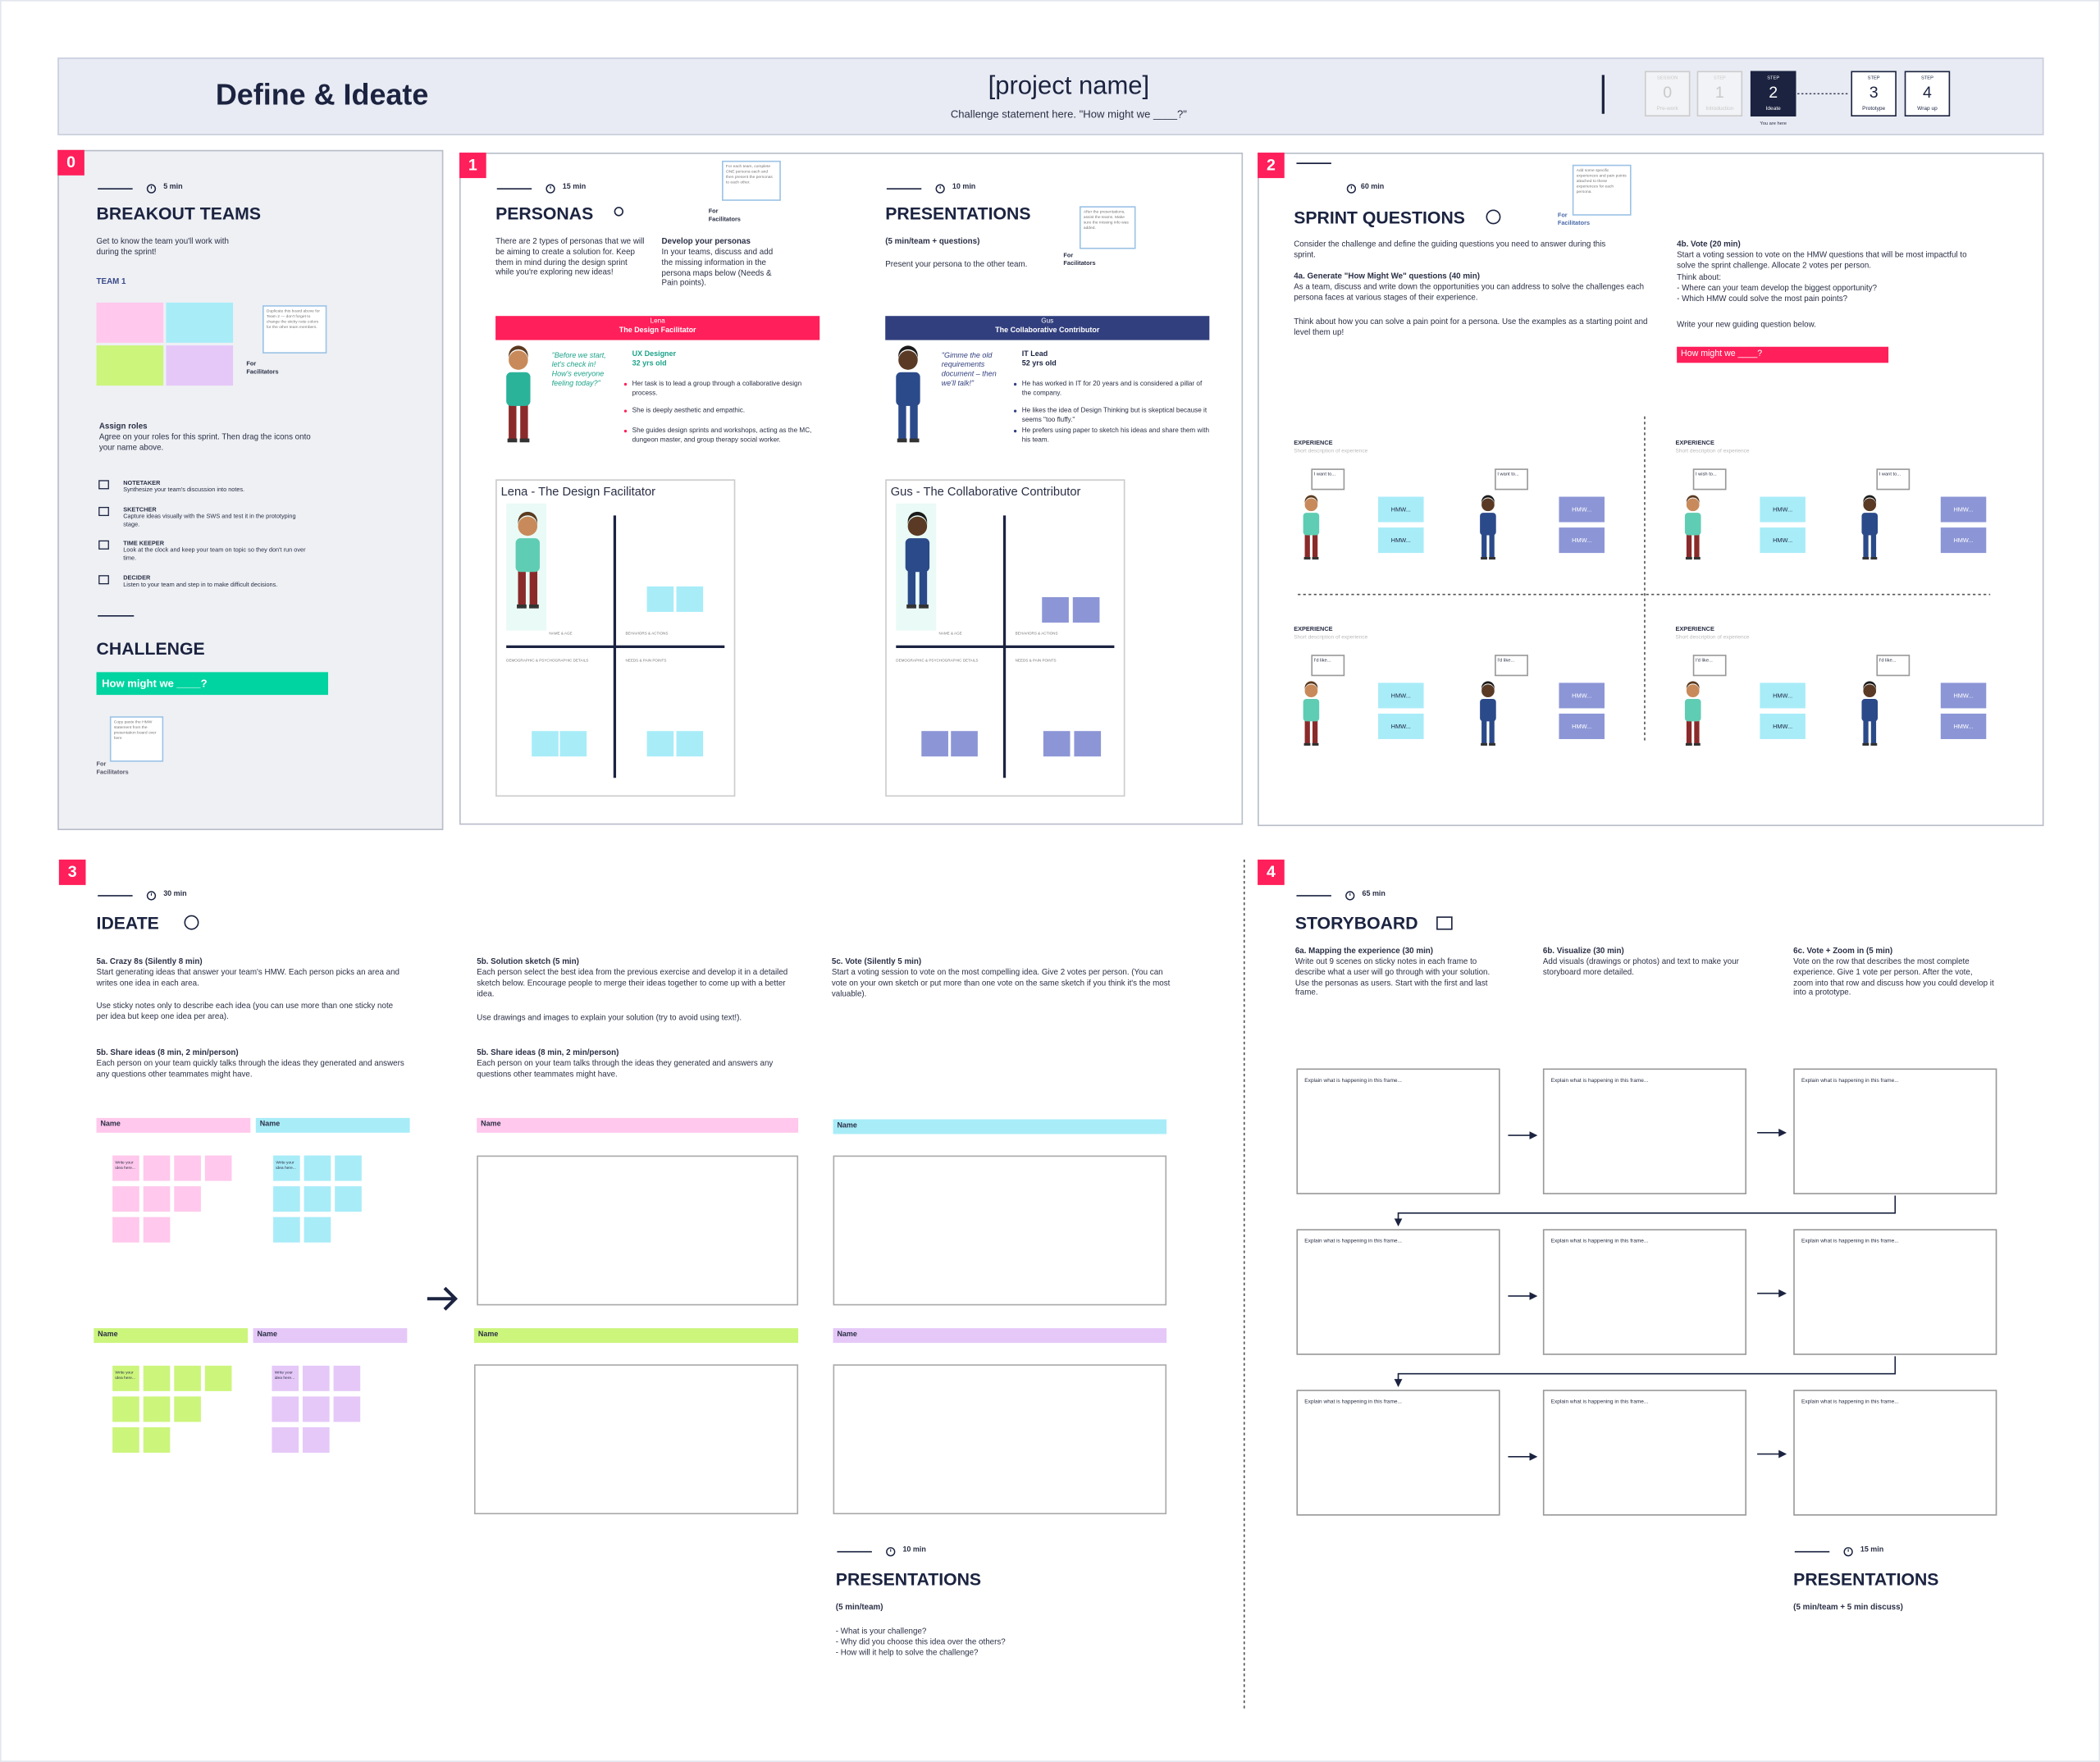 This screenshot has width=2100, height=1762. I want to click on speech-bubble, so click(1512, 479).